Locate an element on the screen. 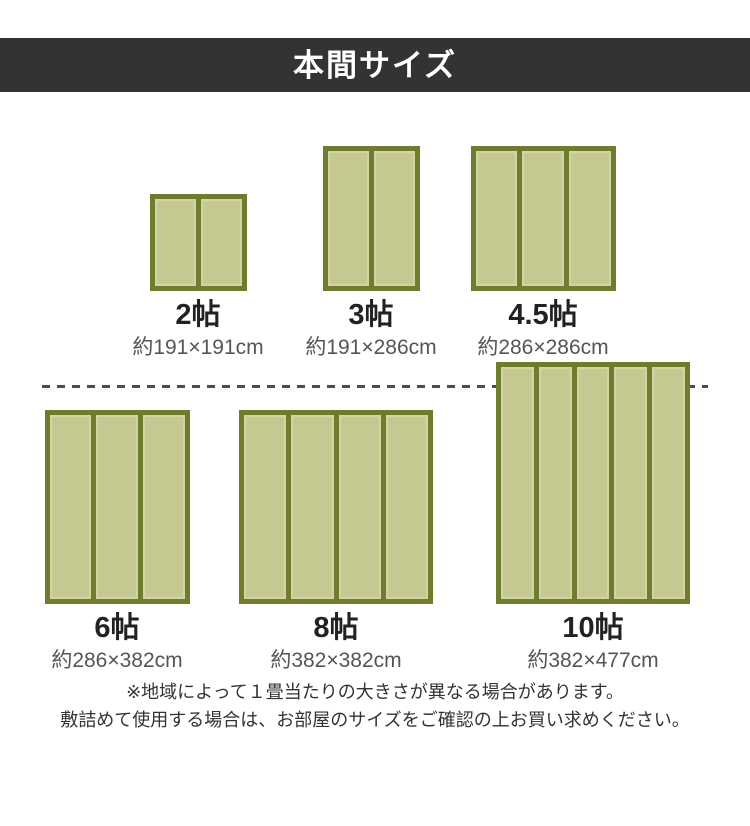 Image resolution: width=750 pixels, height=826 pixels. page-title: 本間サイズ is located at coordinates (375, 65).